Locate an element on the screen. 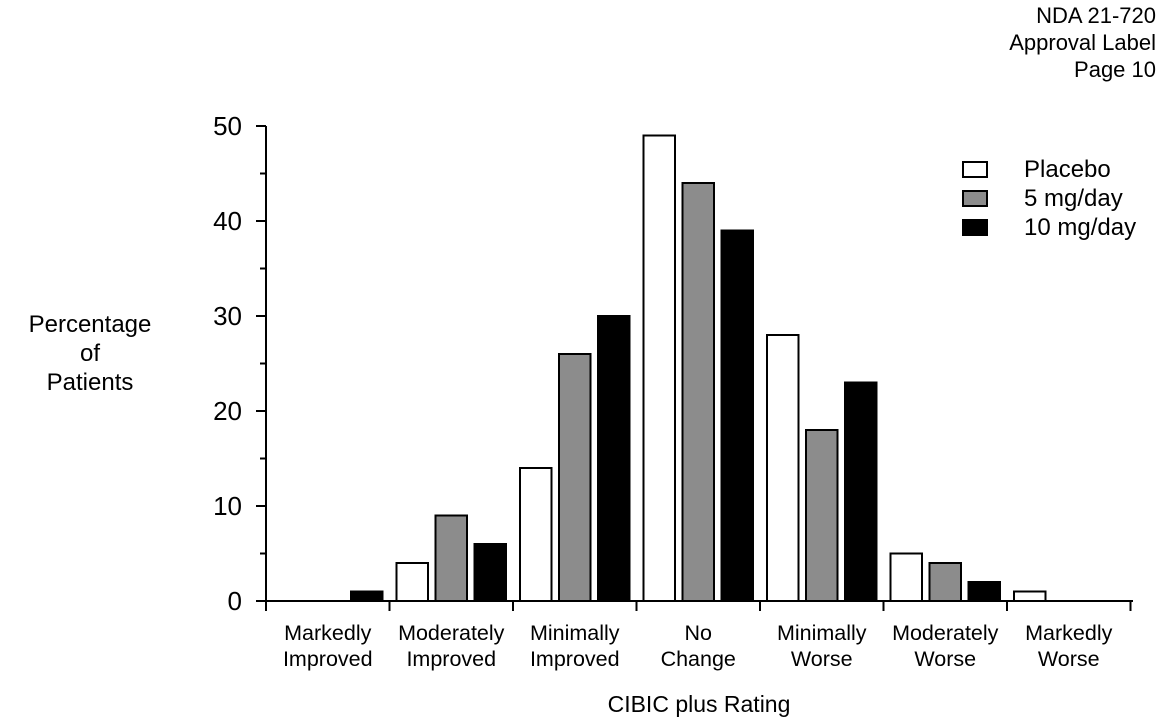 This screenshot has height=722, width=1164. page-header: NDA 21-720 Approval Label Page 10 is located at coordinates (1082, 42).